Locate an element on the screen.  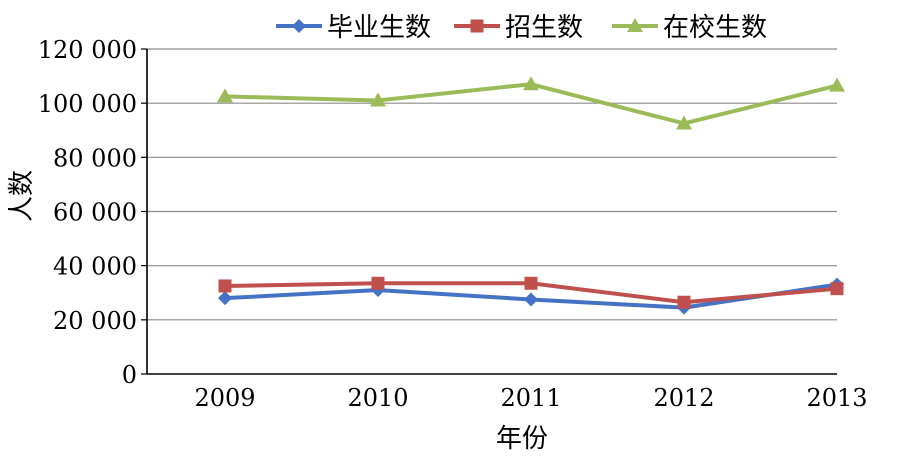
legend: 毕业生数 招生数 在校生数 is located at coordinates (521, 28).